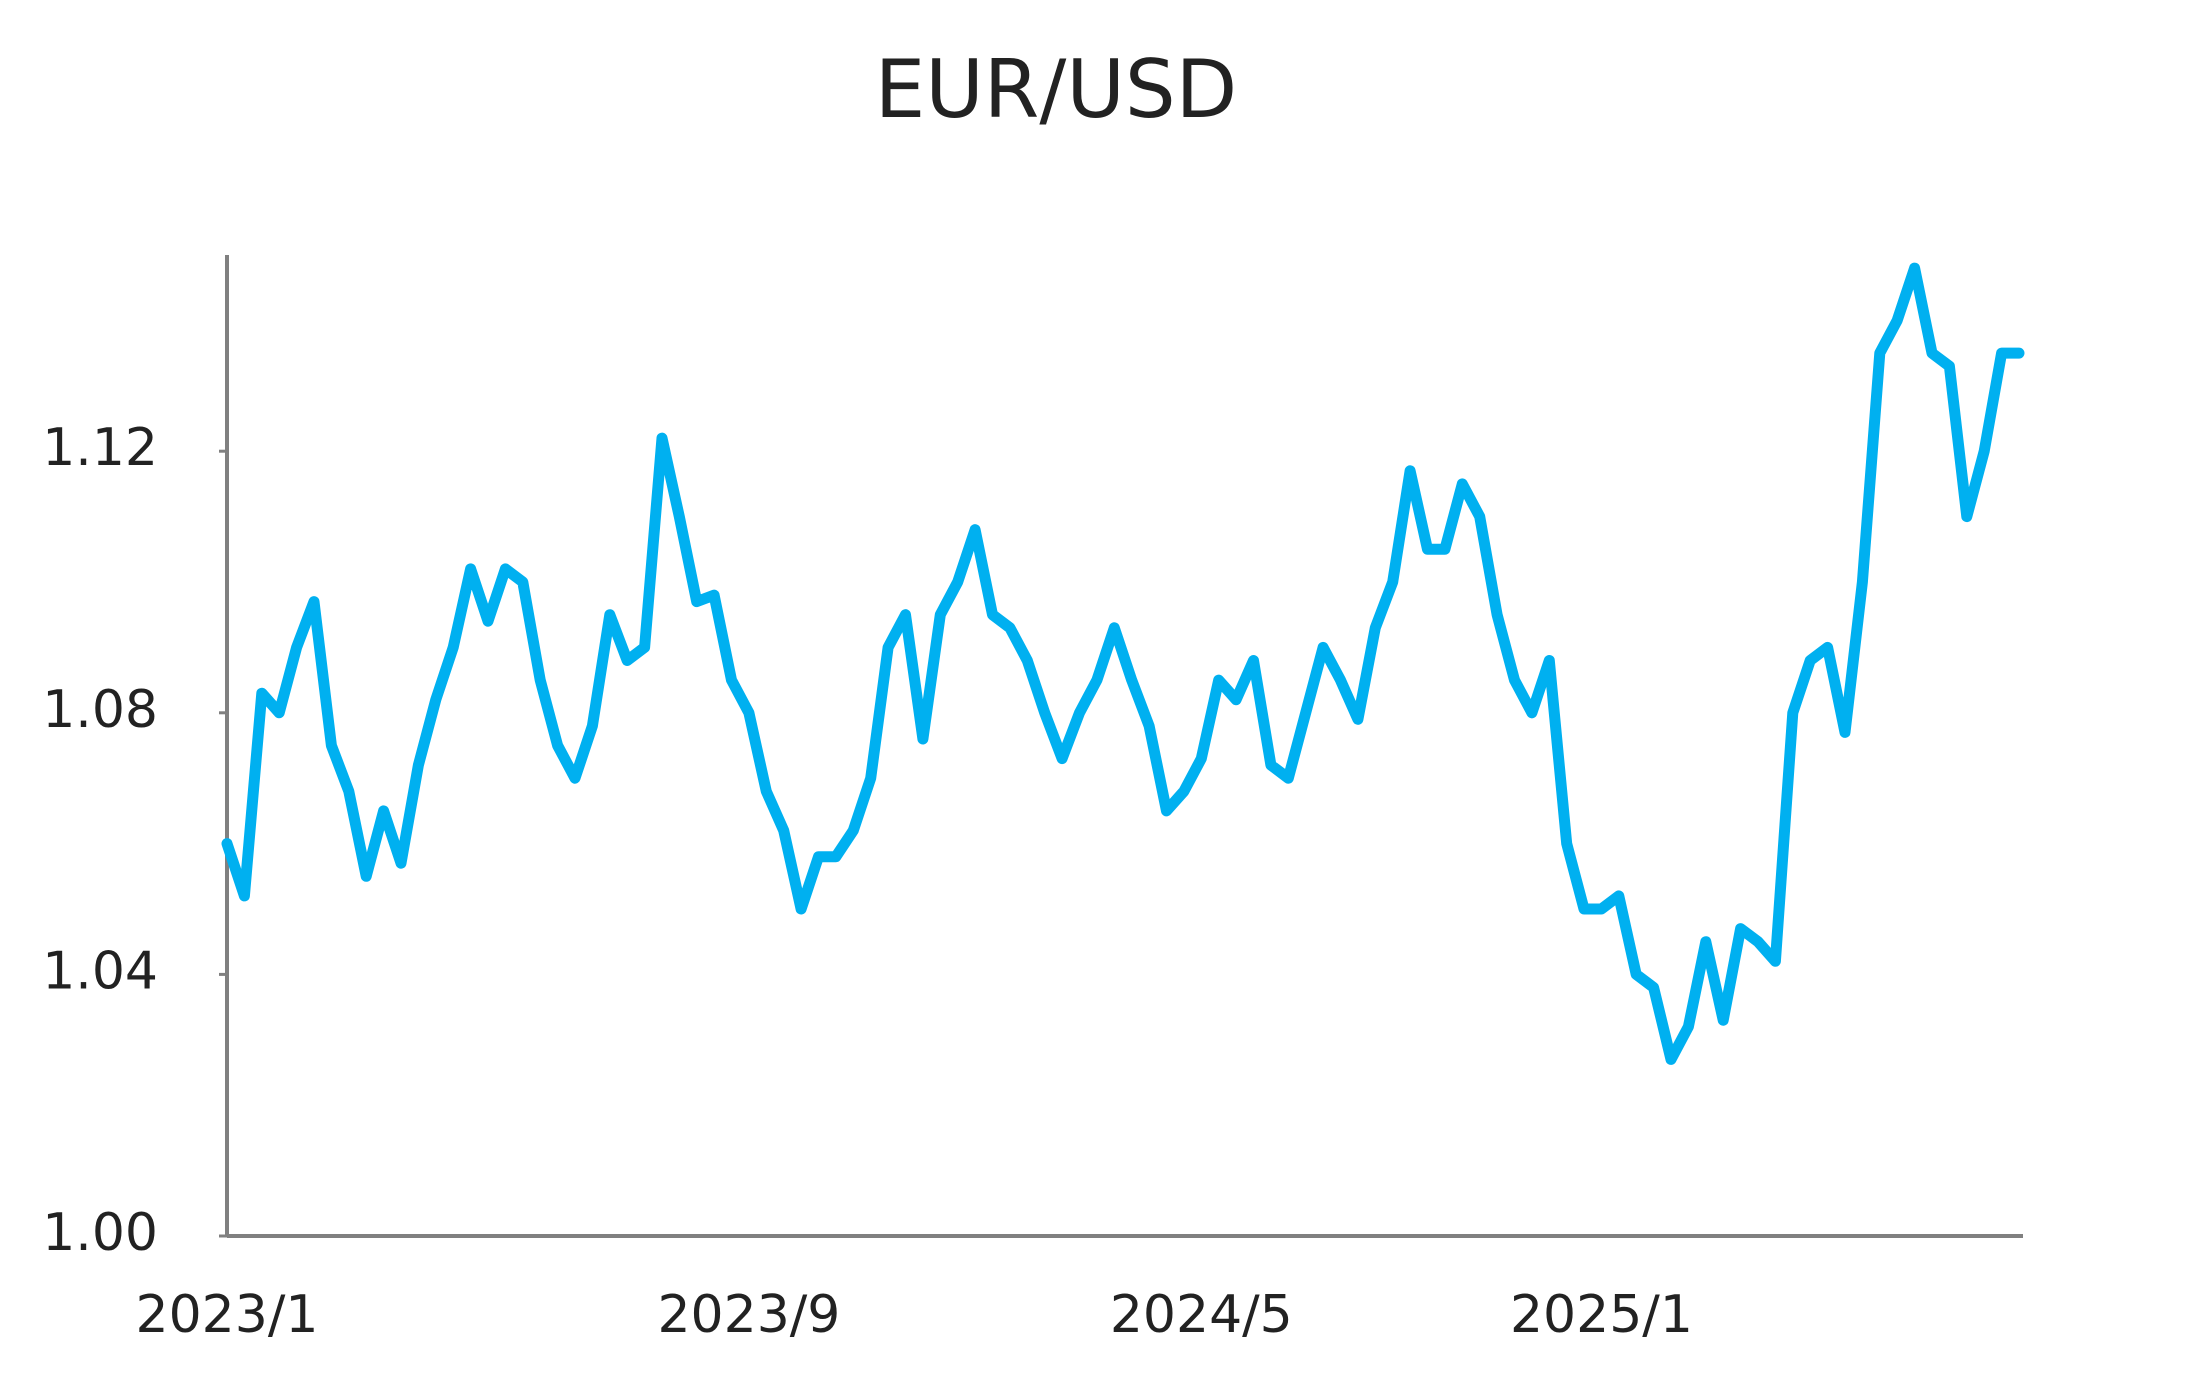  What do you see at coordinates (748, 1315) in the screenshot?
I see `x-tick-label: 2023/9` at bounding box center [748, 1315].